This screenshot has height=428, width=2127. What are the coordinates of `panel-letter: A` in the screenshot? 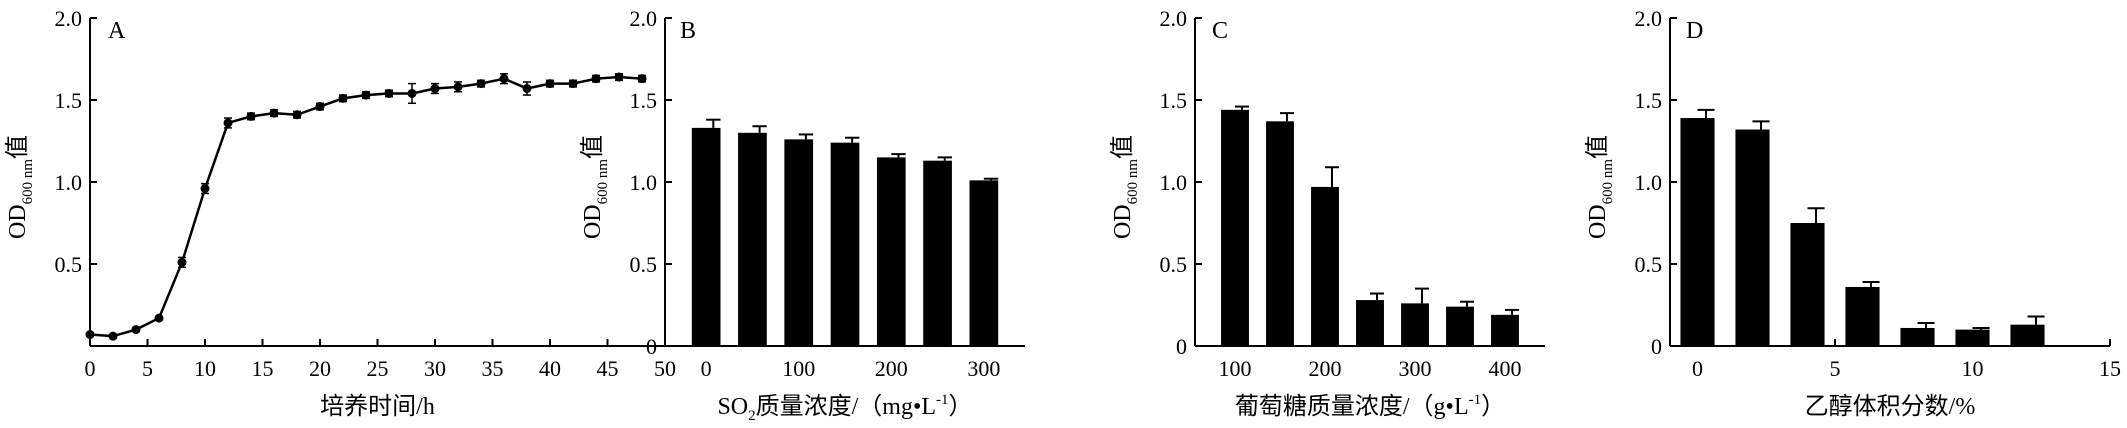 It's located at (117, 31).